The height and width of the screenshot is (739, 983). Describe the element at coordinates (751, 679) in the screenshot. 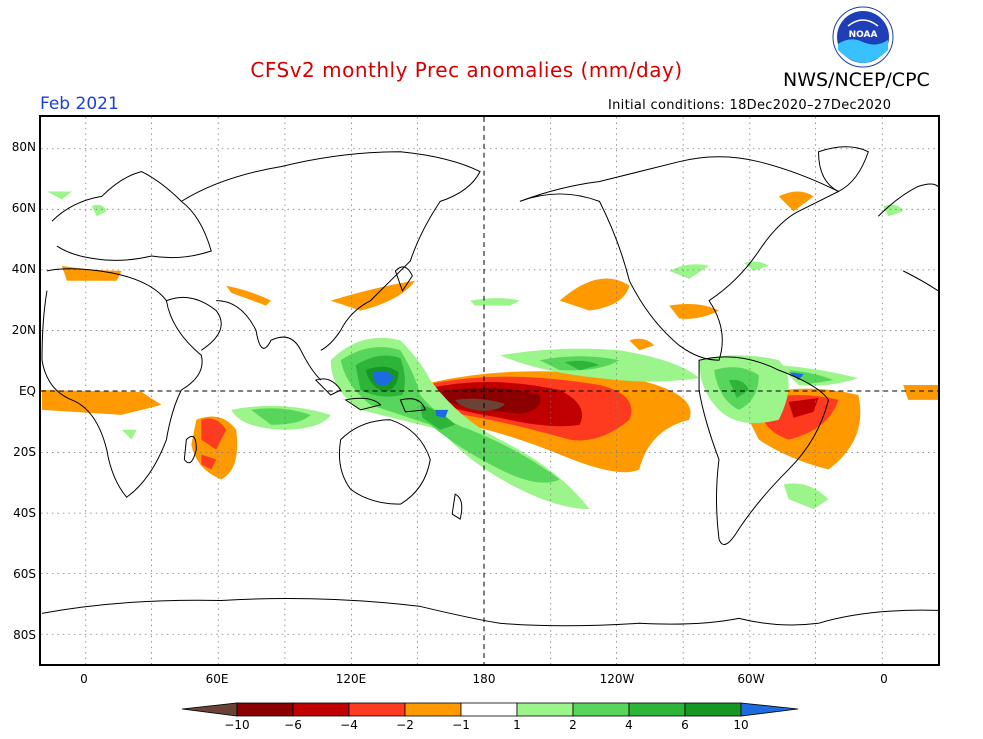

I see `lon-label-60w: 60W` at that location.